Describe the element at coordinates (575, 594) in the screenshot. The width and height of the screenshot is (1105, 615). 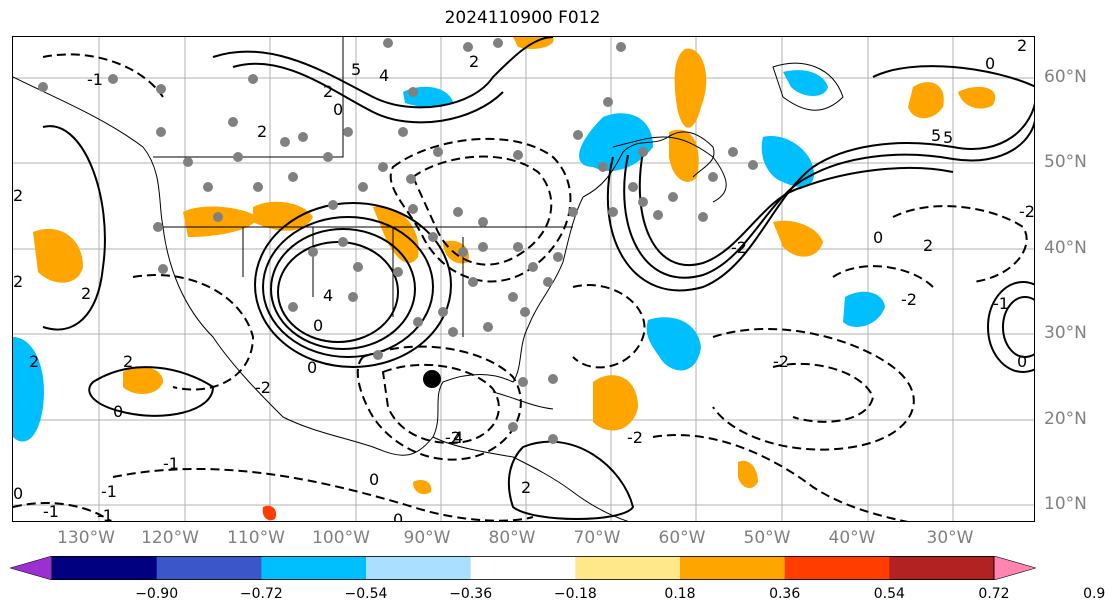
I see `colorbar-tick-label: −0.18` at that location.